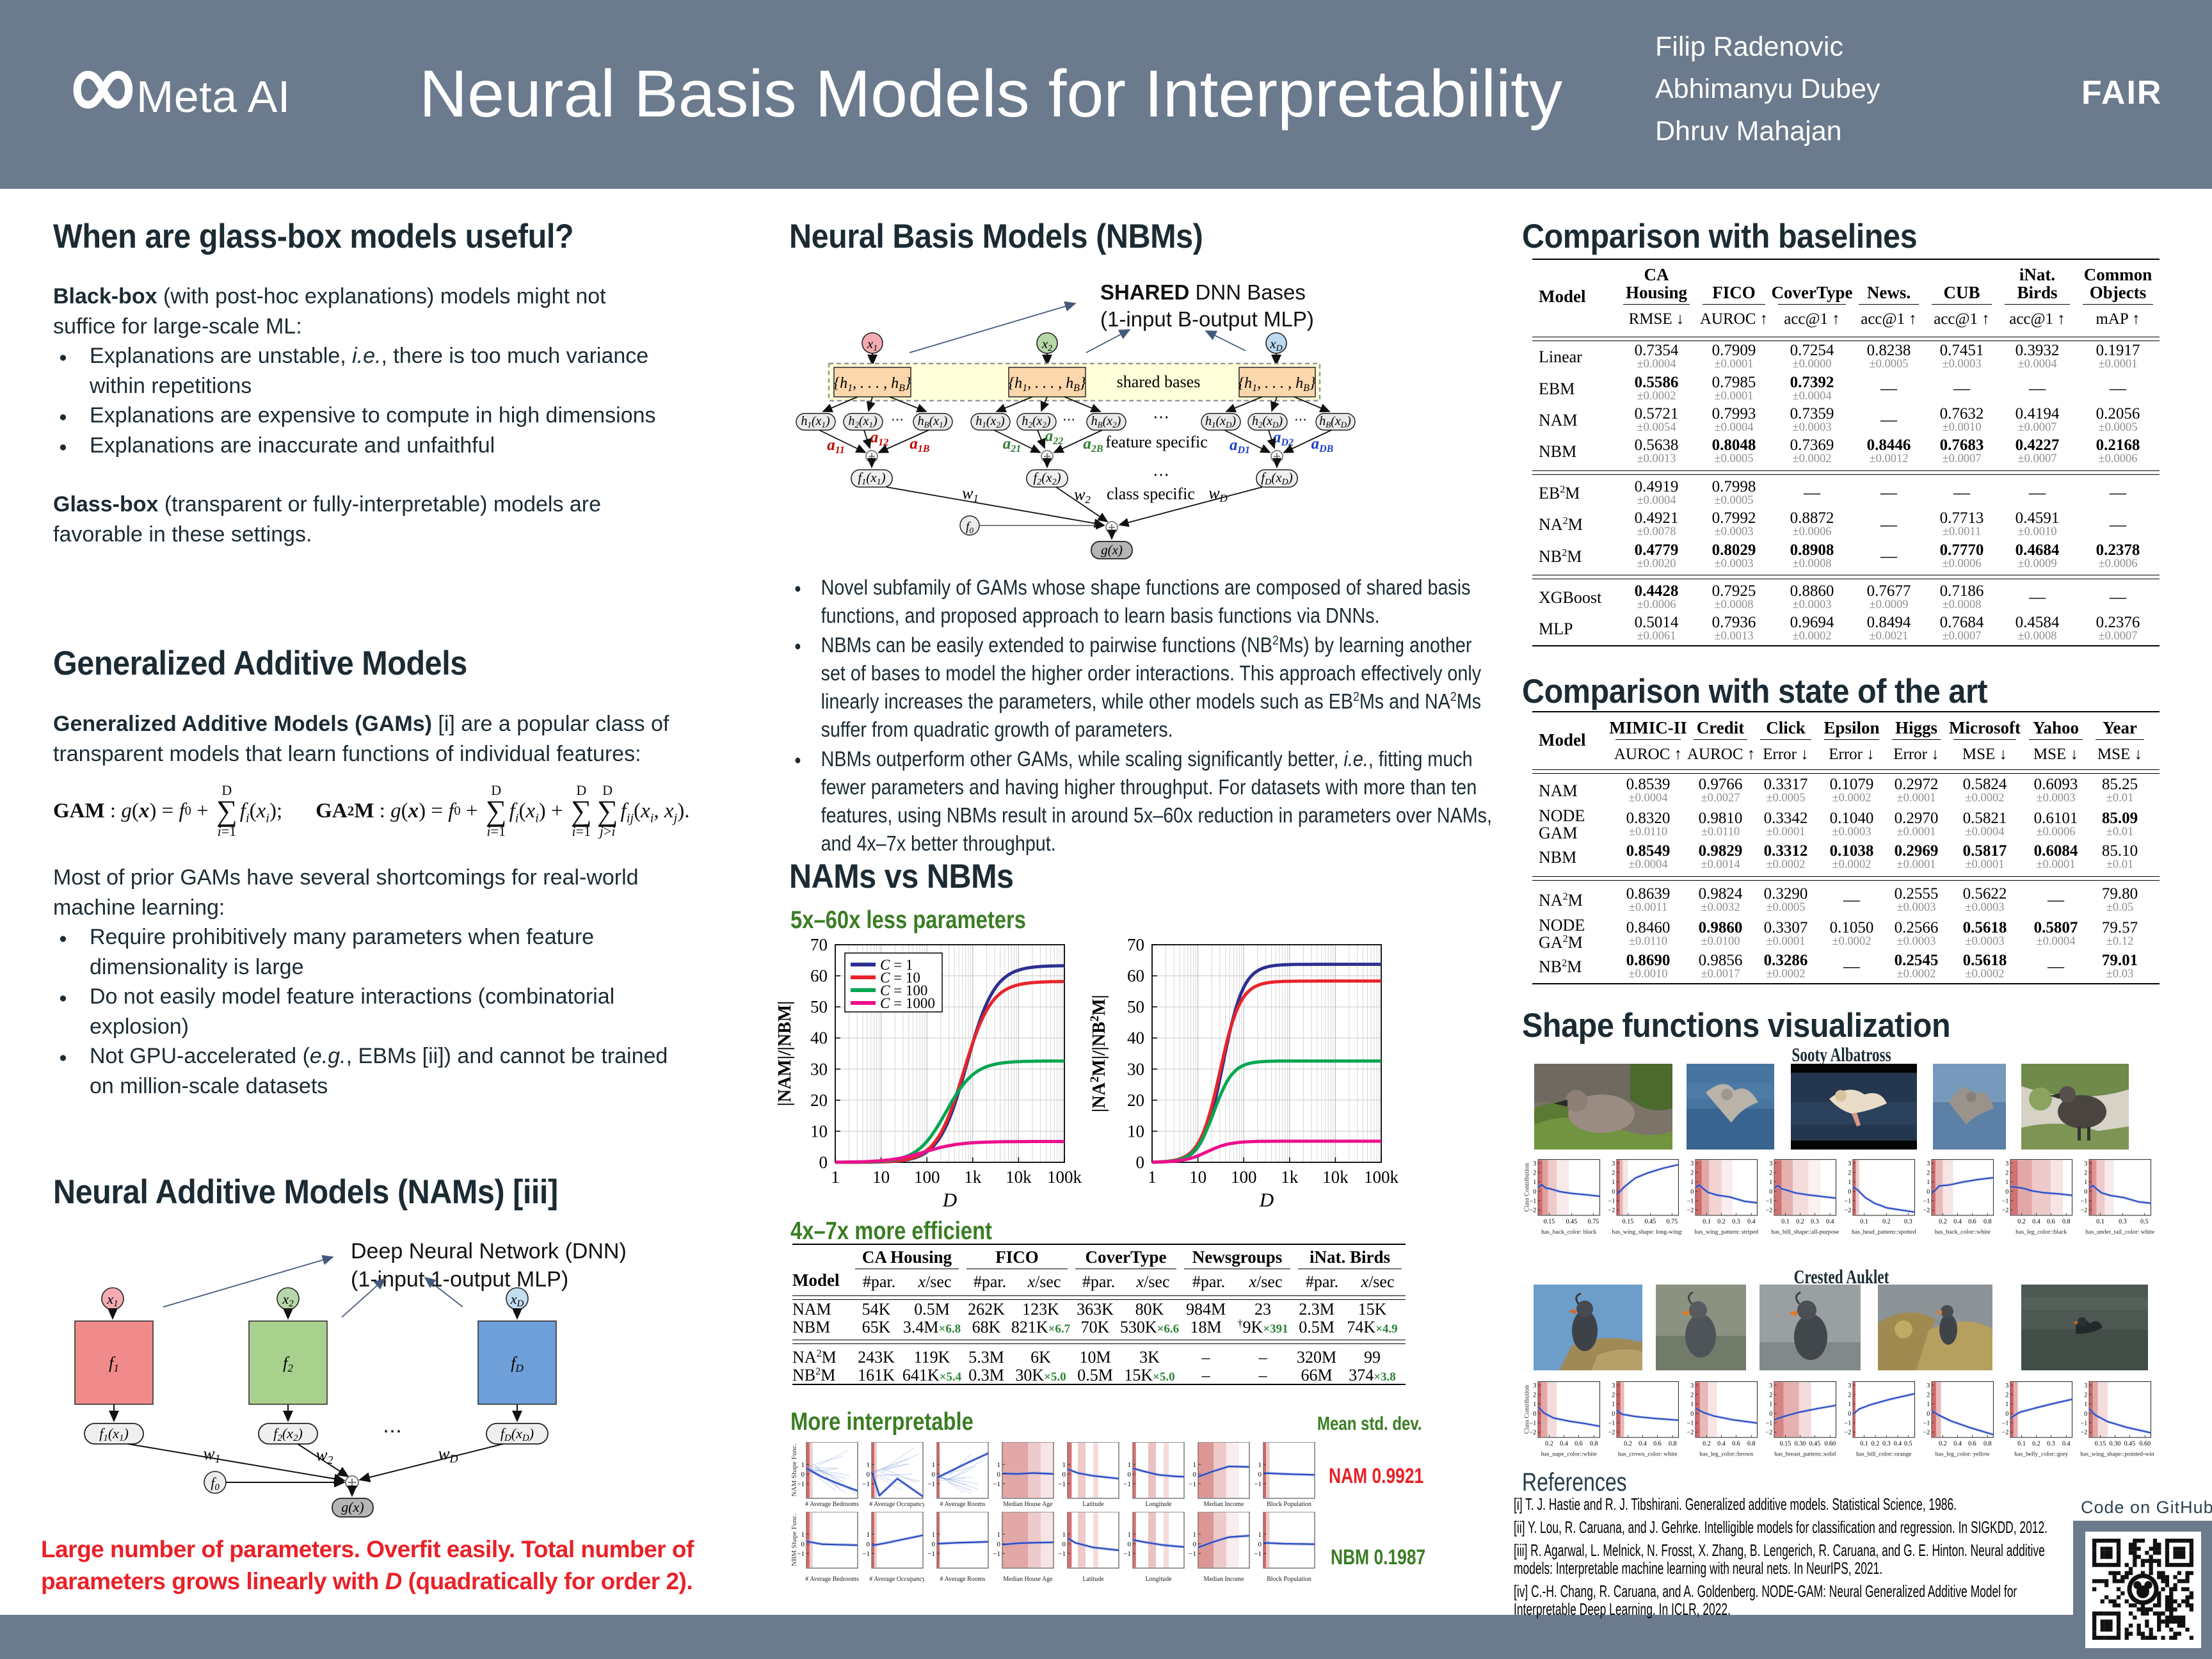 The image size is (2212, 1659). What do you see at coordinates (903, 990) in the screenshot?
I see `svg-text: C = 100` at bounding box center [903, 990].